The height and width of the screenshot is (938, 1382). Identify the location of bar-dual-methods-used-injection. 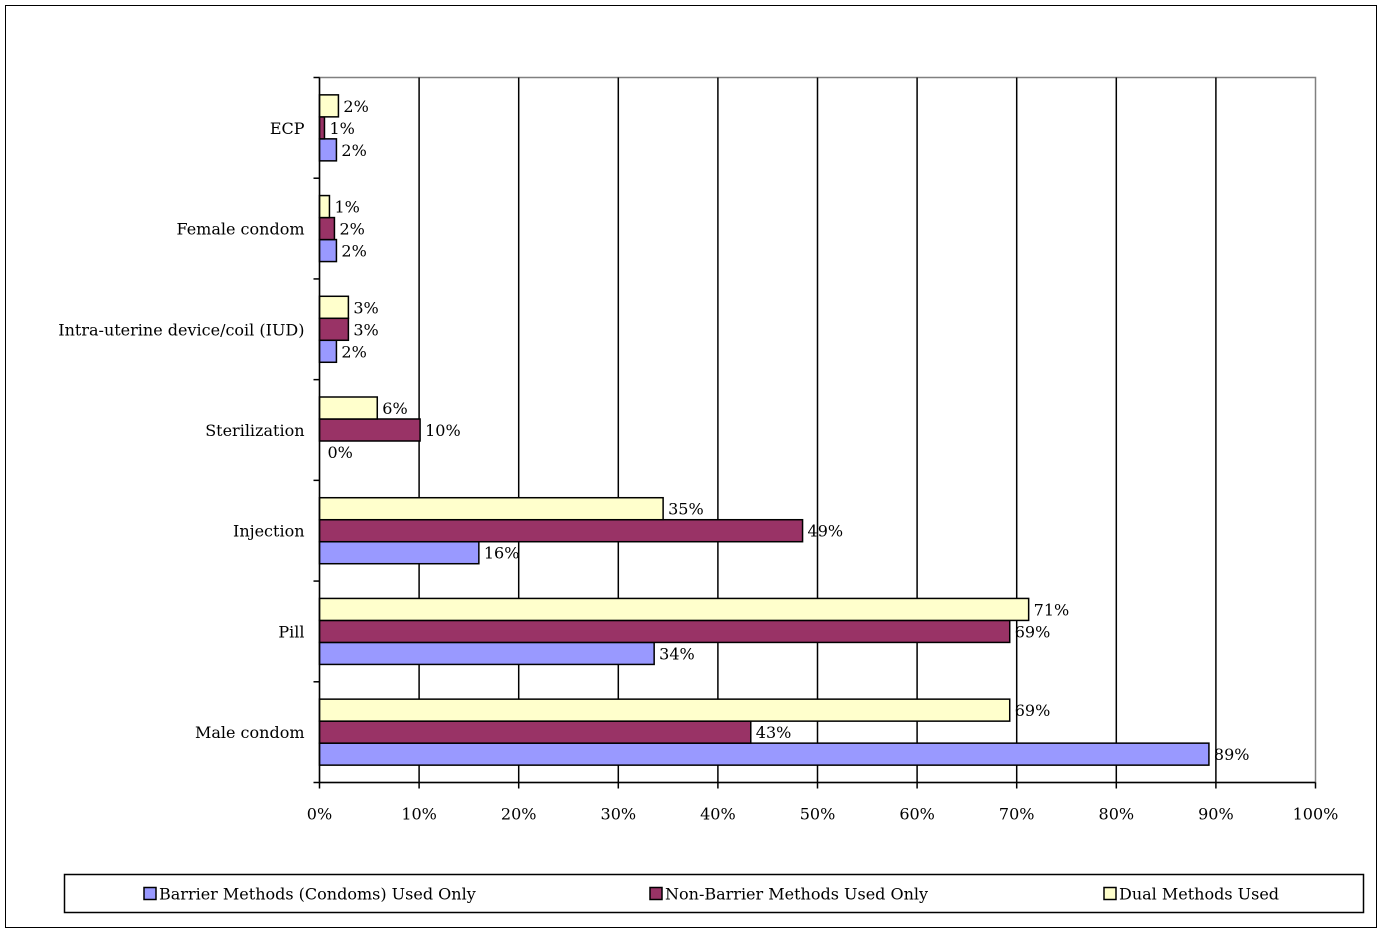
(491, 508).